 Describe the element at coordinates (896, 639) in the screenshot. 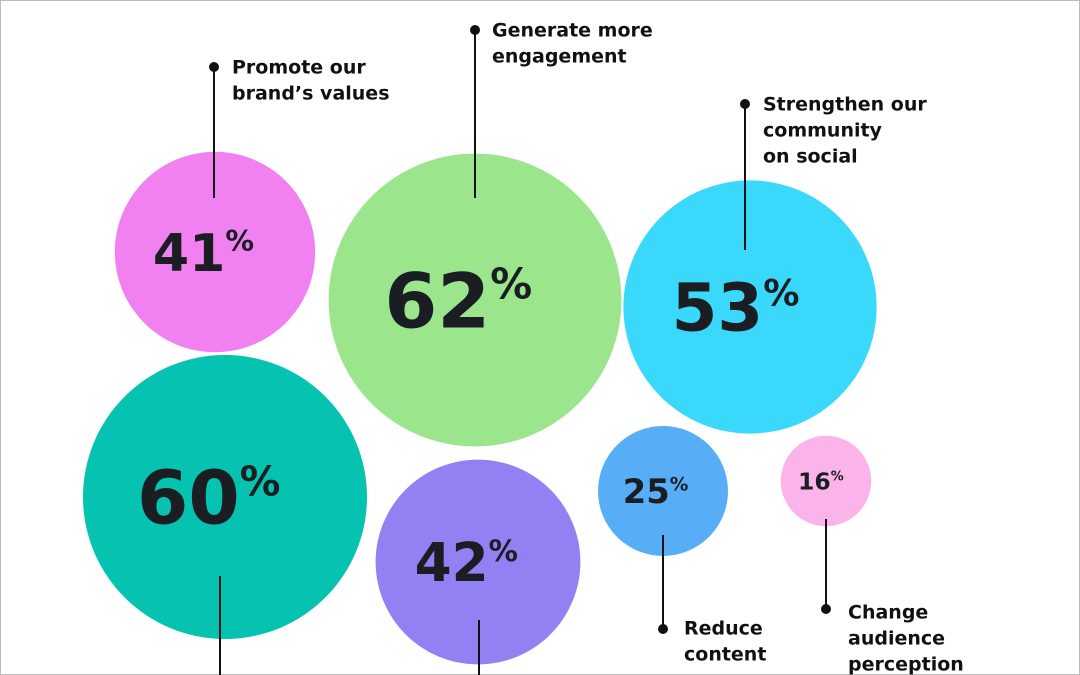

I see `category-label: audience` at that location.